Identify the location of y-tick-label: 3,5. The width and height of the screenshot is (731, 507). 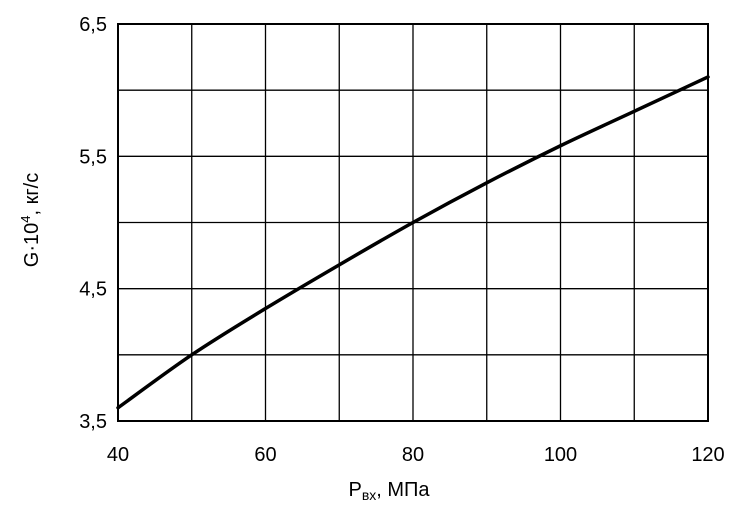
(93, 422).